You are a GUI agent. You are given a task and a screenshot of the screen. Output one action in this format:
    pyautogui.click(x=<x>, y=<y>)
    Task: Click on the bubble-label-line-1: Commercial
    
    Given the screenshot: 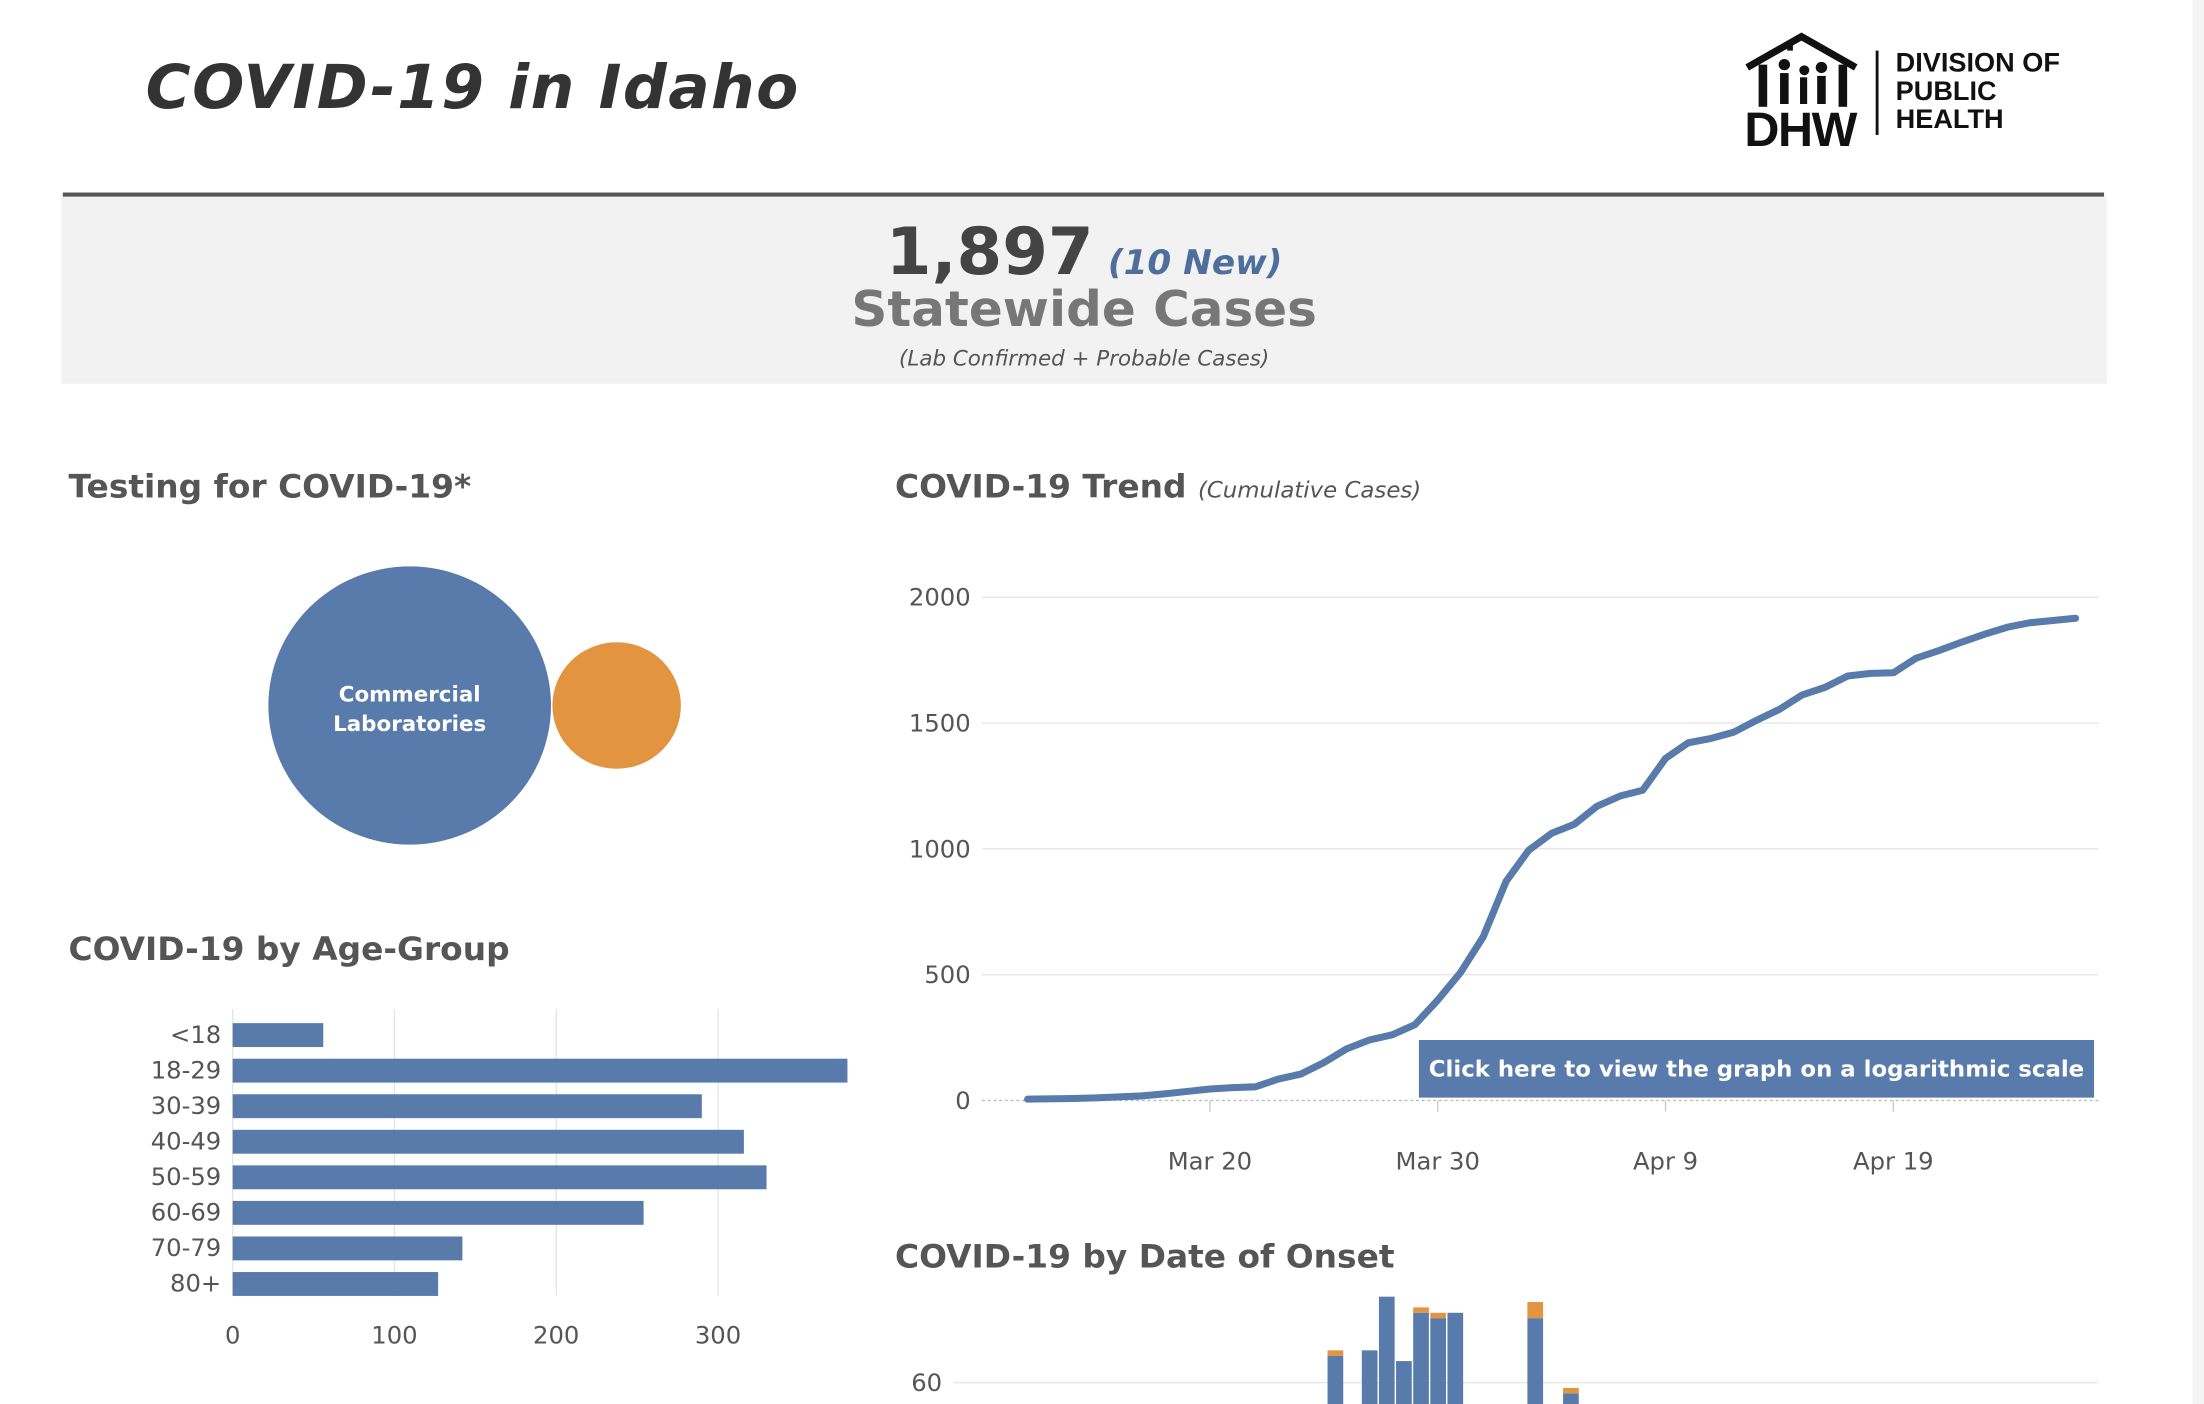 What is the action you would take?
    pyautogui.click(x=410, y=694)
    